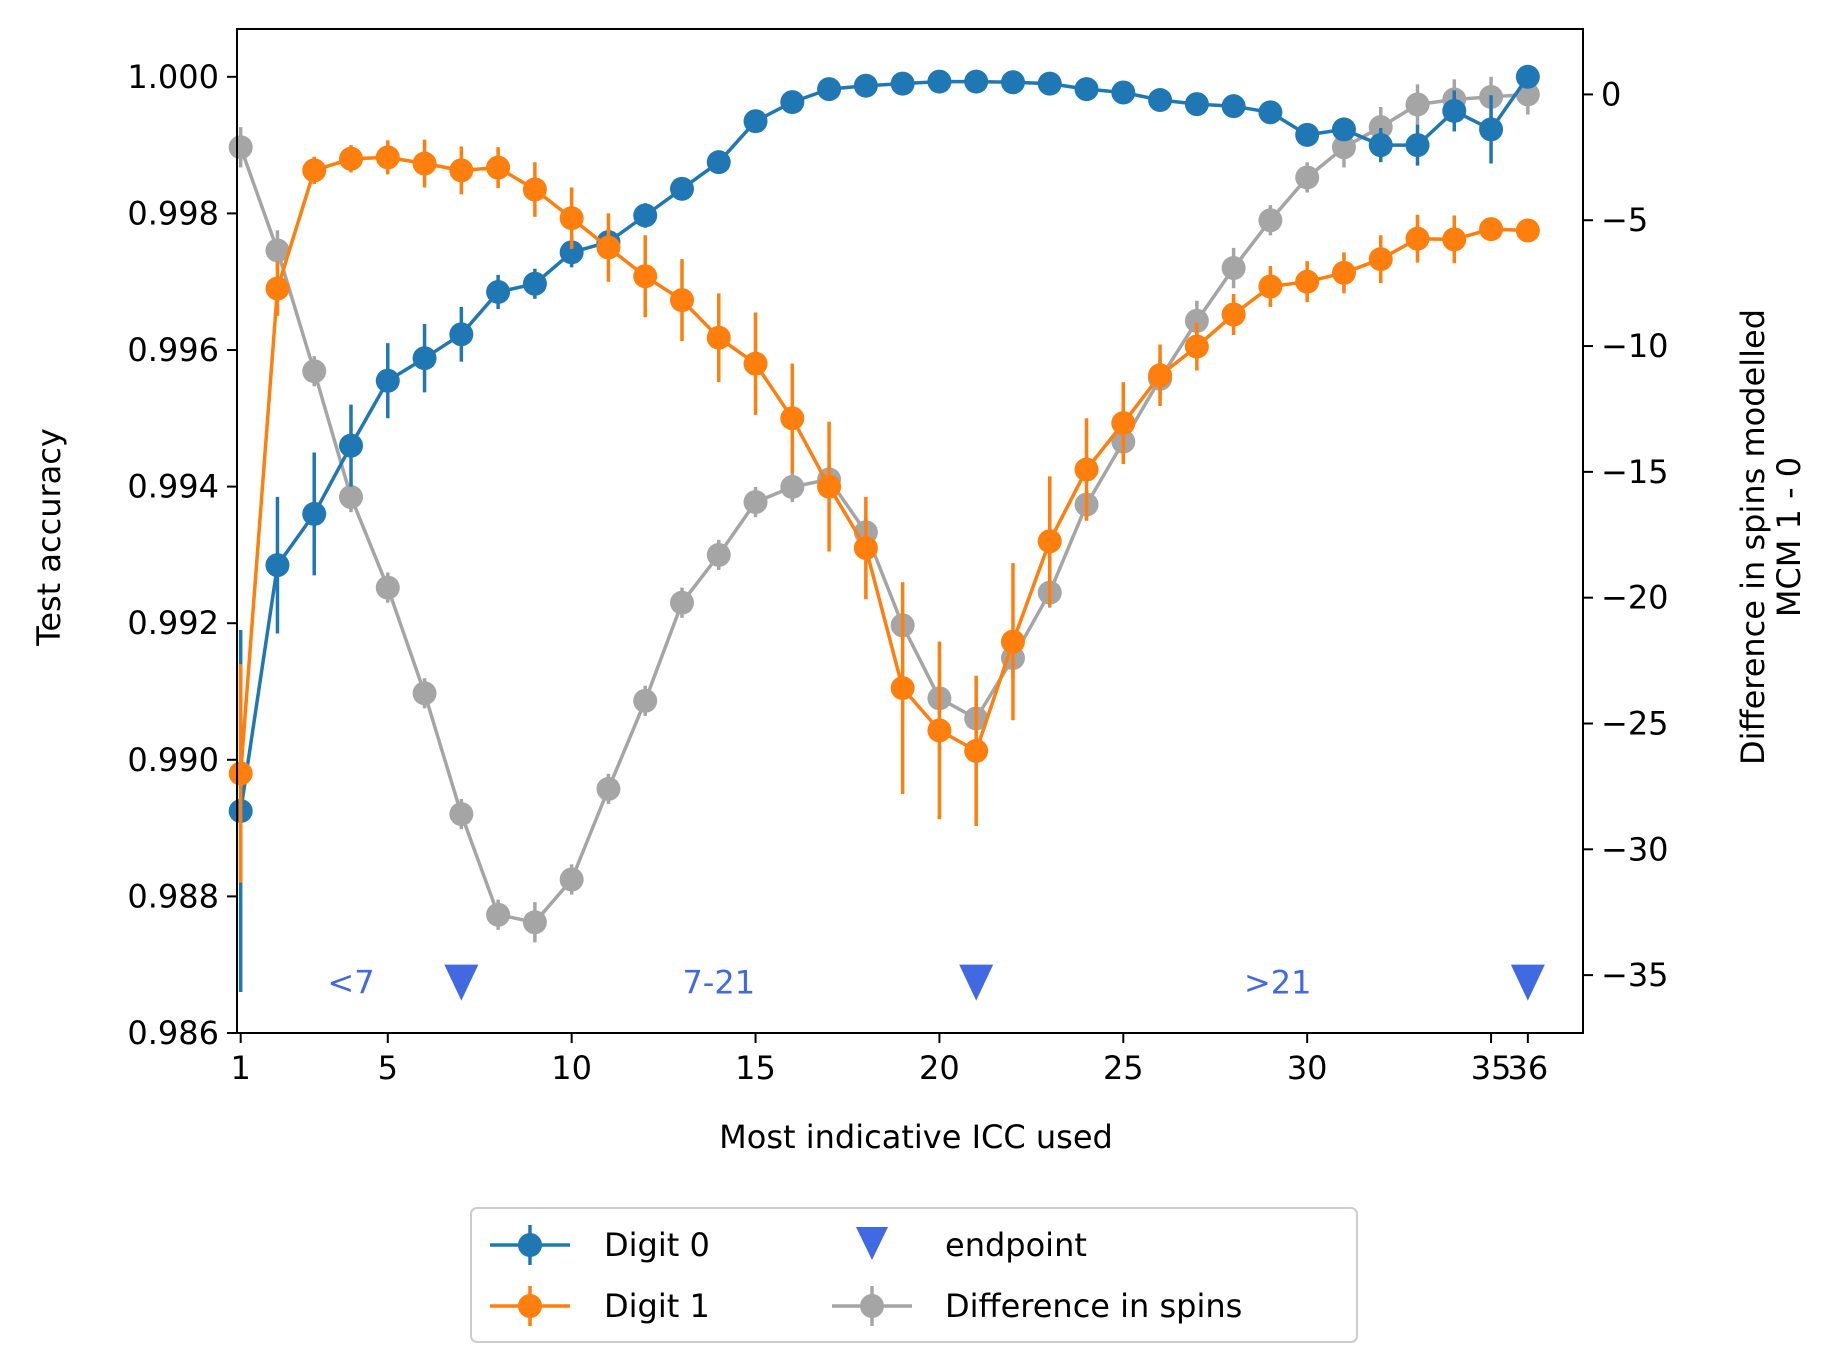 Image resolution: width=1824 pixels, height=1362 pixels. What do you see at coordinates (1624, 220) in the screenshot?
I see `y-right-tick-label: −5` at bounding box center [1624, 220].